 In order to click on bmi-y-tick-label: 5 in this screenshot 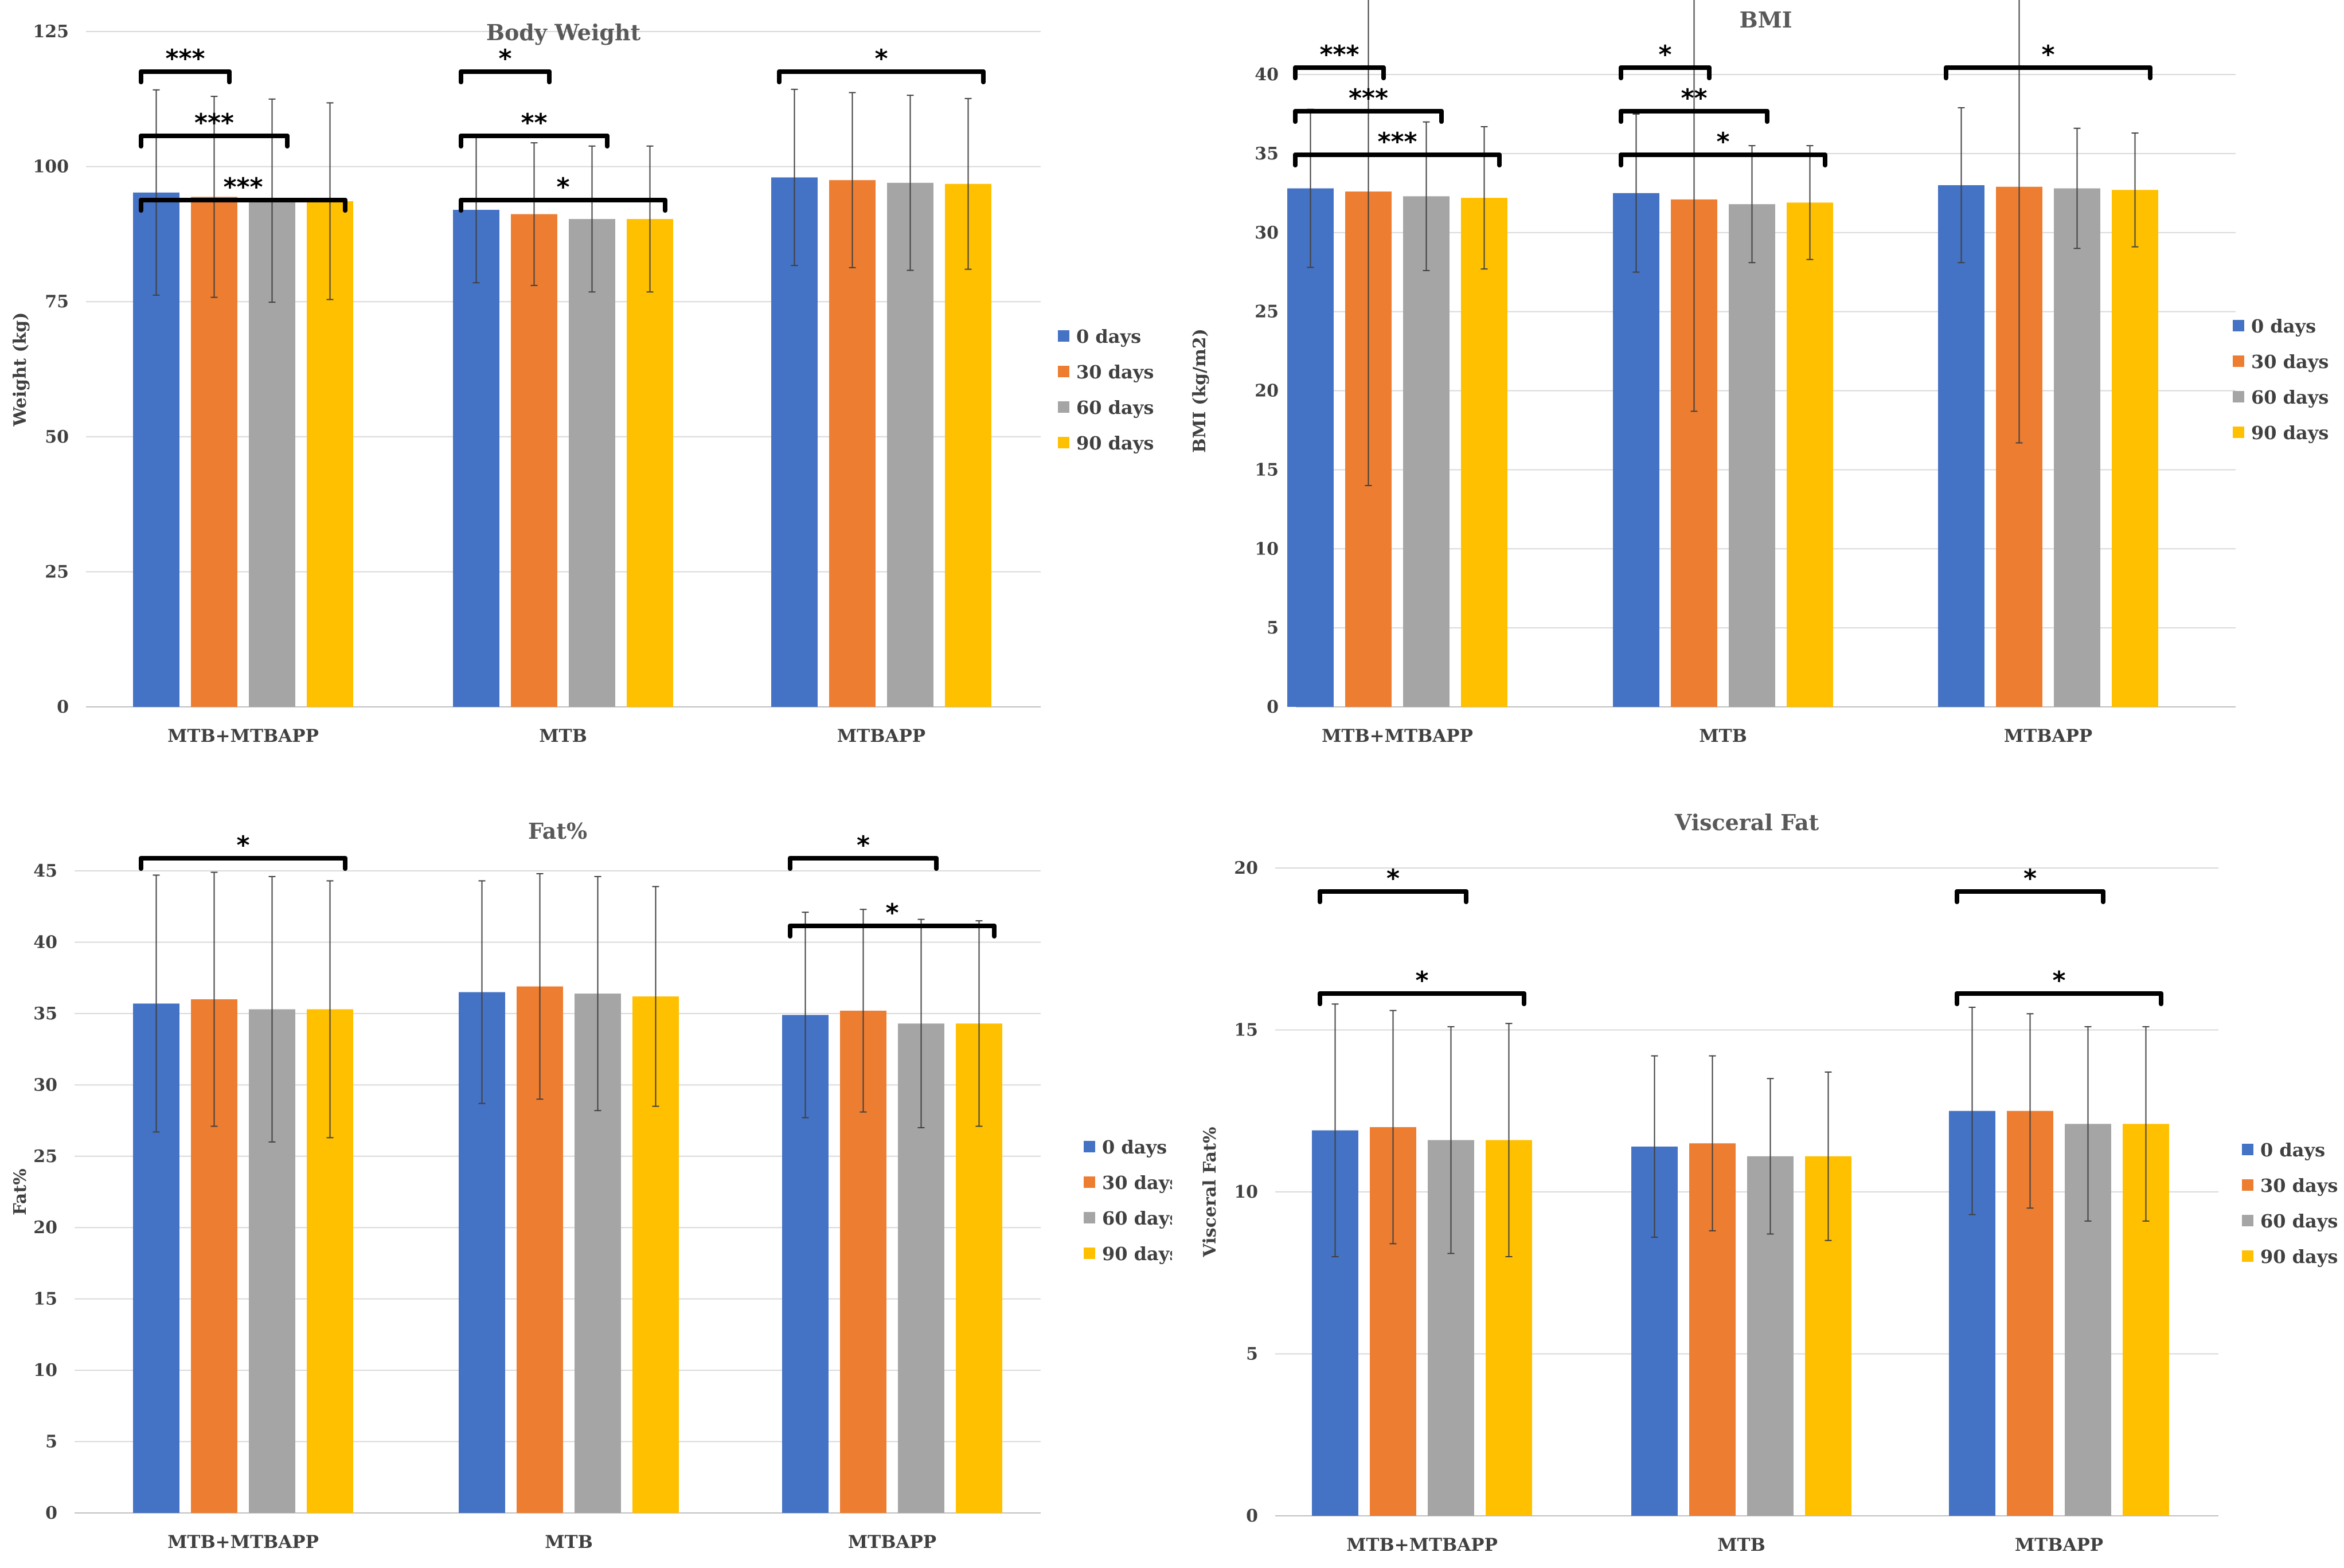, I will do `click(1273, 628)`.